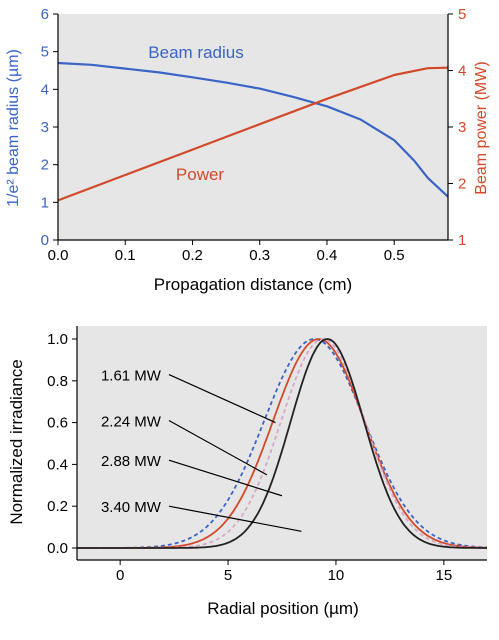 This screenshot has height=640, width=499. I want to click on bottom-y-tick-label: 1.0, so click(57, 339).